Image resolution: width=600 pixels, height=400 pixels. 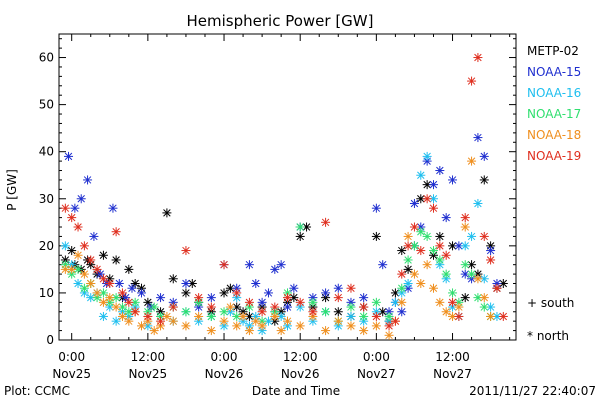 What do you see at coordinates (46, 293) in the screenshot?
I see `y-tick-label: 10` at bounding box center [46, 293].